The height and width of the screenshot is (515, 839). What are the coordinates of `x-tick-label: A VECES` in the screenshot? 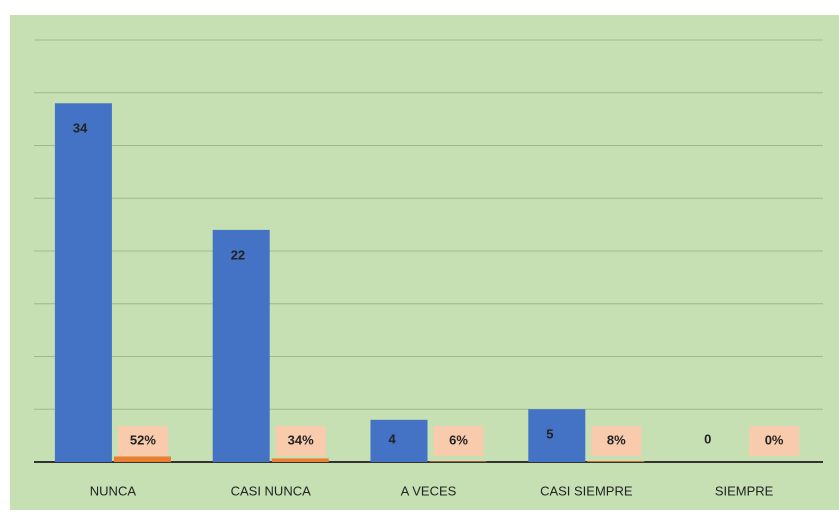 It's located at (429, 490).